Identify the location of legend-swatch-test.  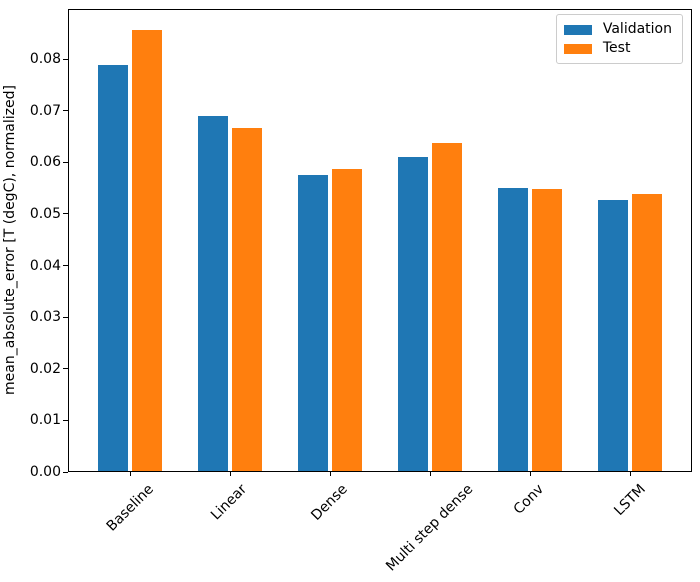
(577, 48).